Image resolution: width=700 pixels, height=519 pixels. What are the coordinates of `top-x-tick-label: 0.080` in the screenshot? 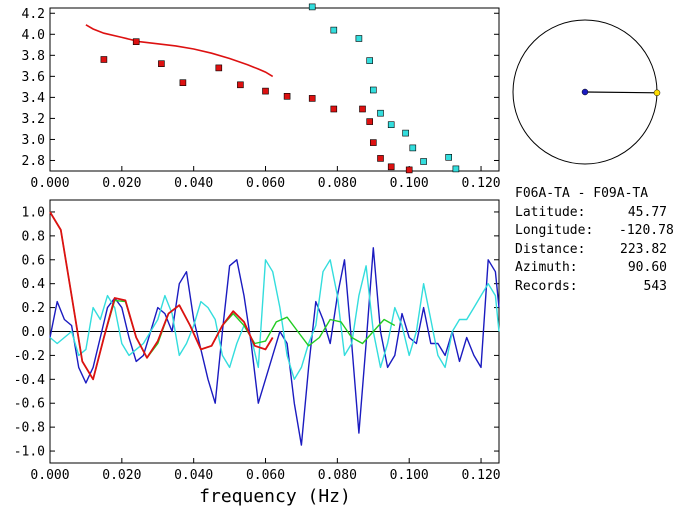 It's located at (337, 183).